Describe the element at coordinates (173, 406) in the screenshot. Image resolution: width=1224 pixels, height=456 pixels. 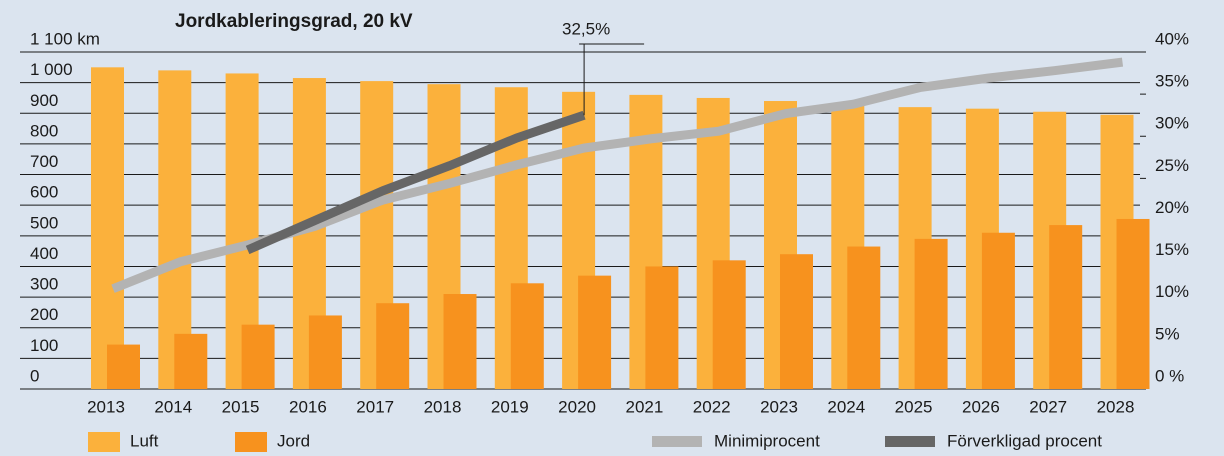
I see `x-tick-label: 2014` at that location.